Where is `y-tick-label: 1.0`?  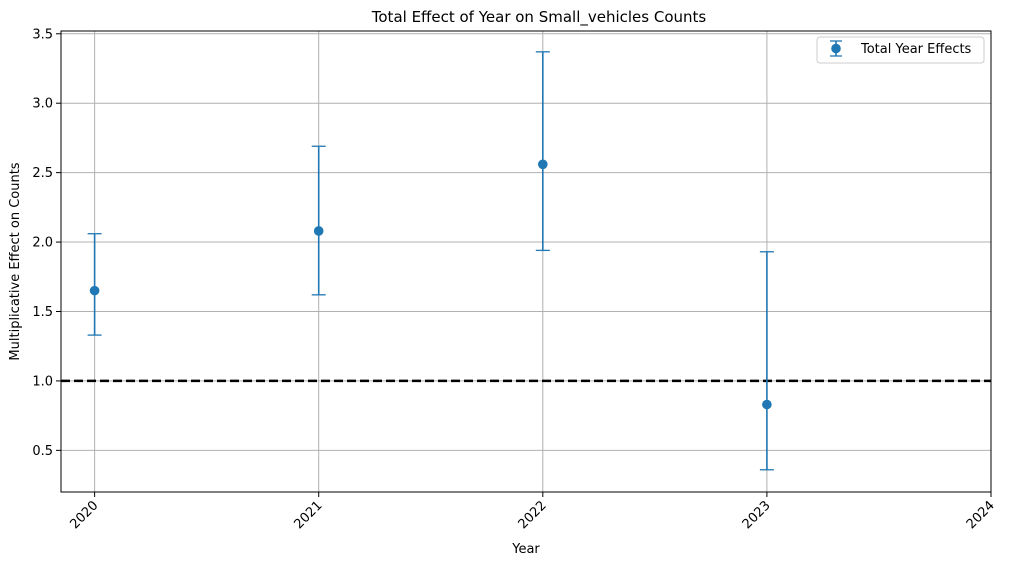 y-tick-label: 1.0 is located at coordinates (42, 381).